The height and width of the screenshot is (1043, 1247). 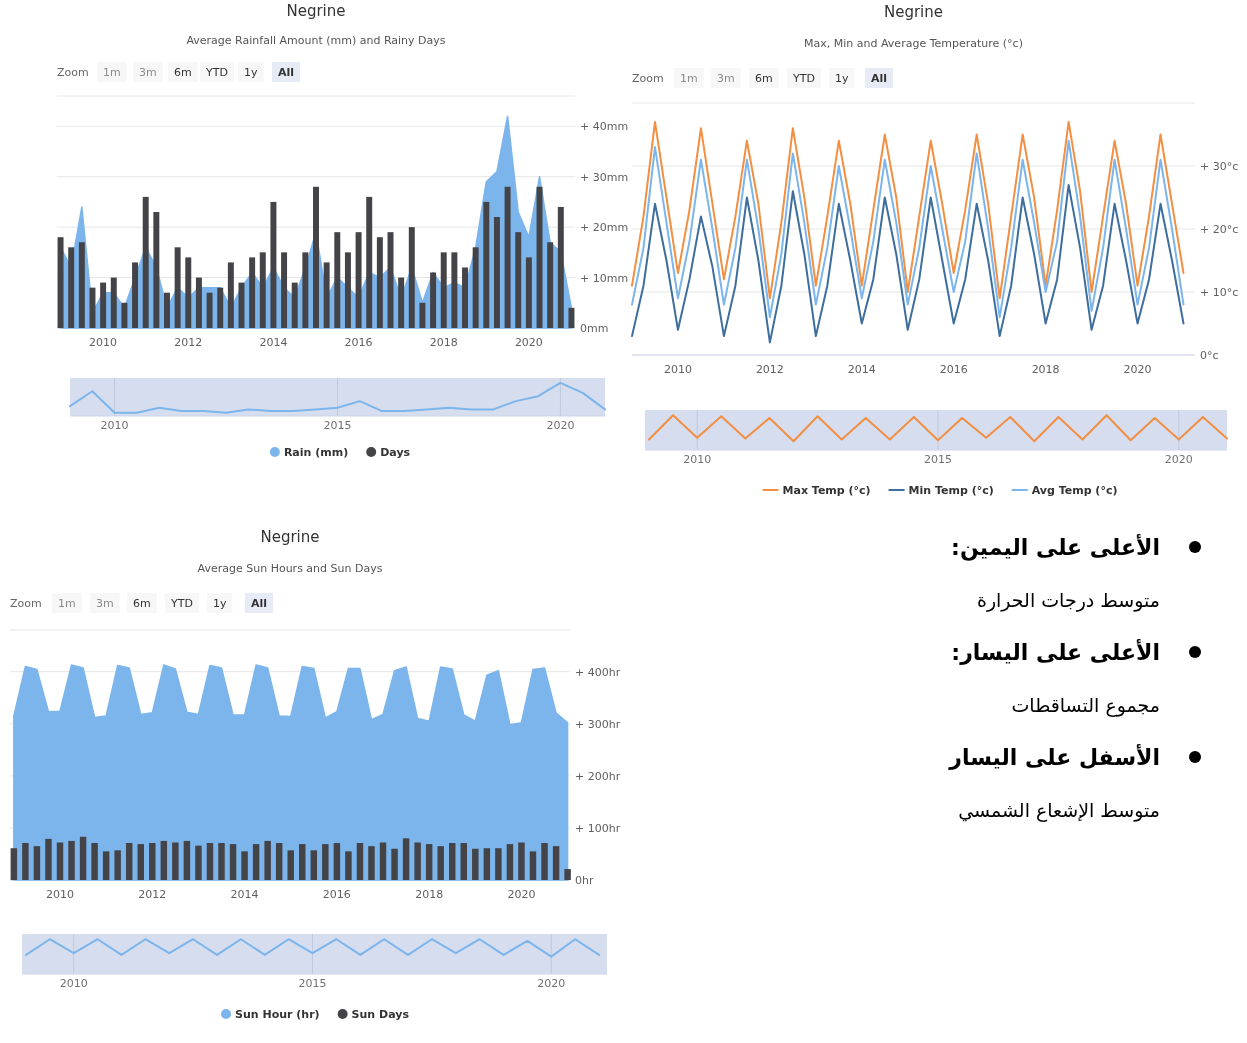 What do you see at coordinates (951, 490) in the screenshot?
I see `legend-label: Min Temp (°c)` at bounding box center [951, 490].